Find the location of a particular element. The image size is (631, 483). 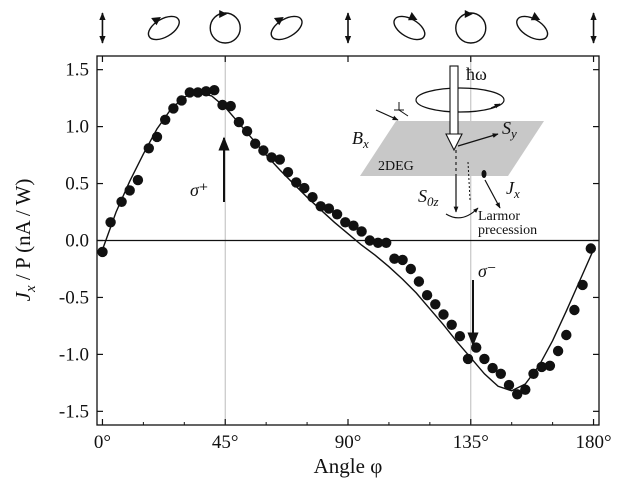

y-tick-label: -0.5 is located at coordinates (74, 297).